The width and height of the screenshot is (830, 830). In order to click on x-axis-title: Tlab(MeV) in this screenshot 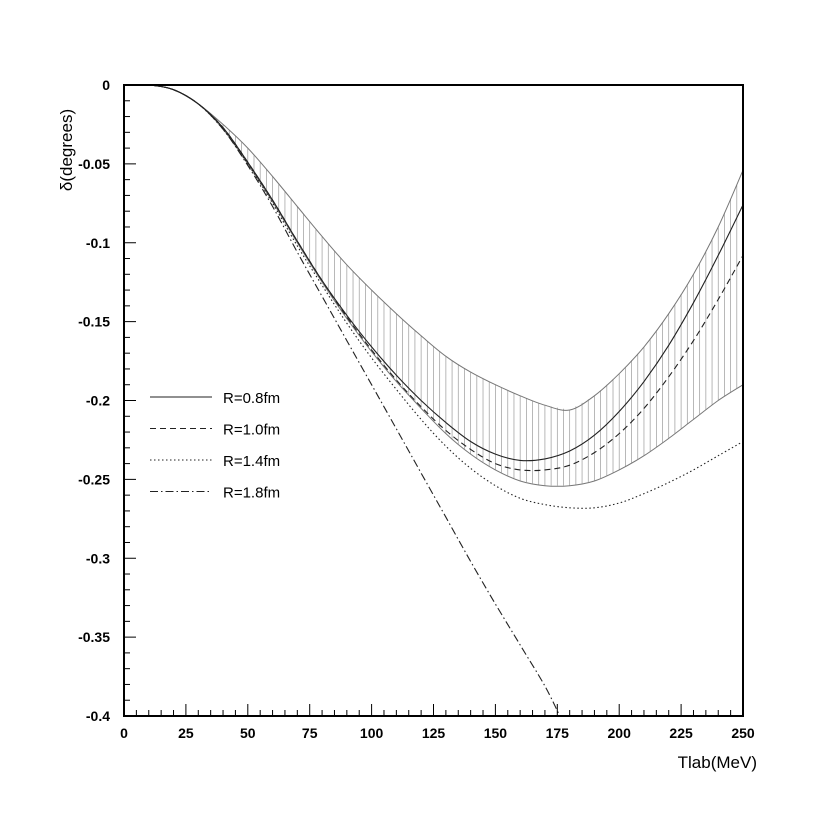, I will do `click(717, 762)`.